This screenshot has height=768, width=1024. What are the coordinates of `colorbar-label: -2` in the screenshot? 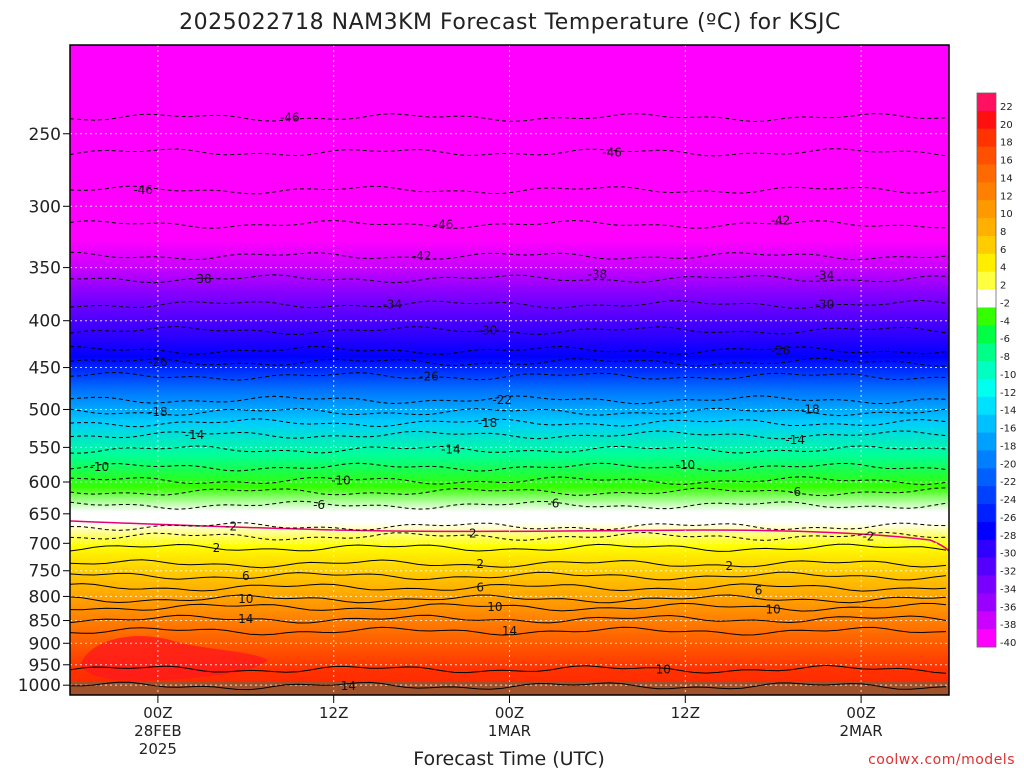 It's located at (1005, 303).